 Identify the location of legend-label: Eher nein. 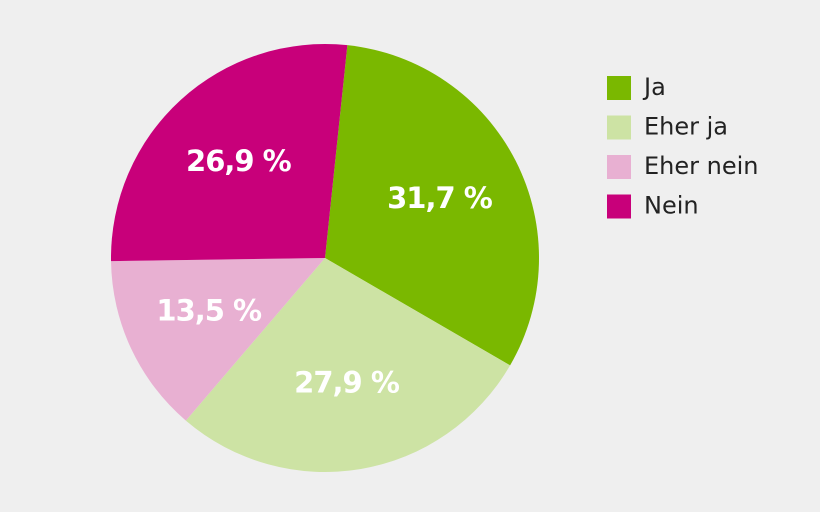
(701, 166).